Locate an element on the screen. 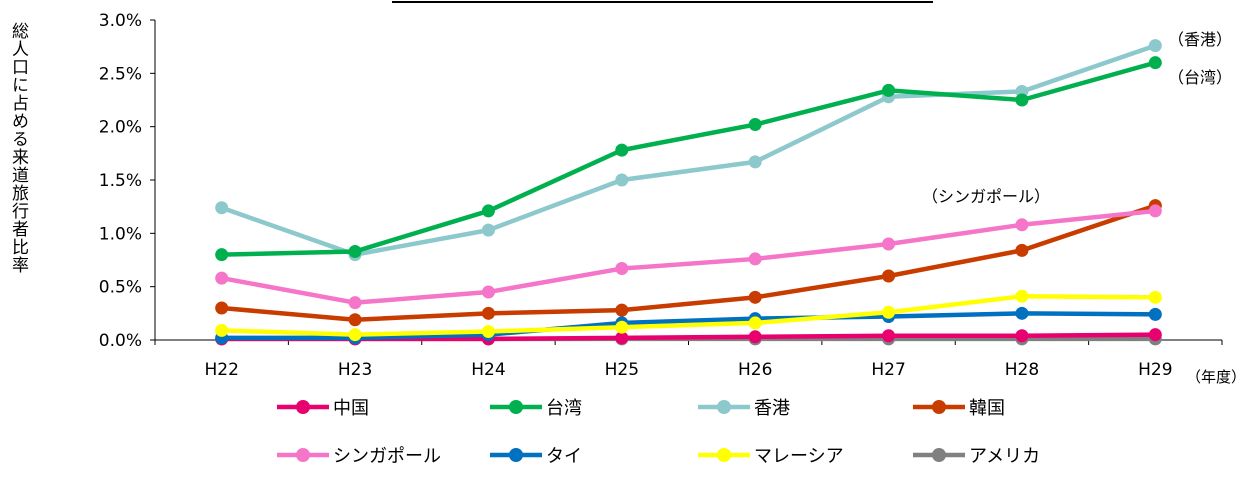 The width and height of the screenshot is (1251, 483). annotation-singapore: （シンガポール） is located at coordinates (986, 196).